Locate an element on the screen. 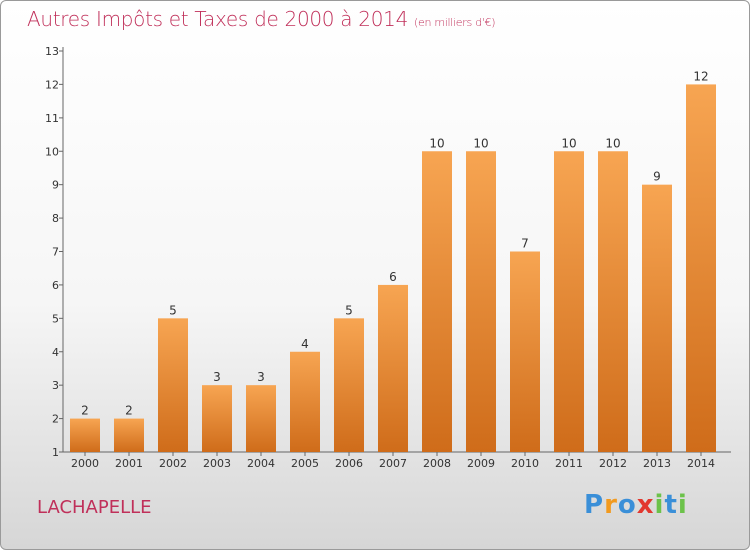  y-tick-label: 3 is located at coordinates (55, 385).